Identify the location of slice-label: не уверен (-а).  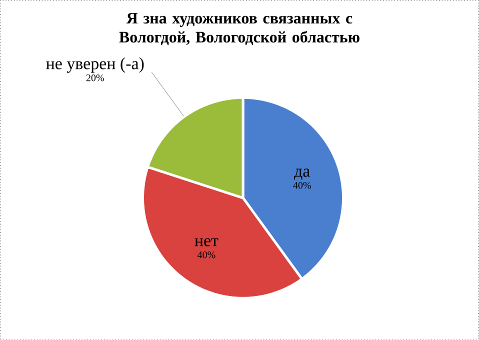
(95, 65).